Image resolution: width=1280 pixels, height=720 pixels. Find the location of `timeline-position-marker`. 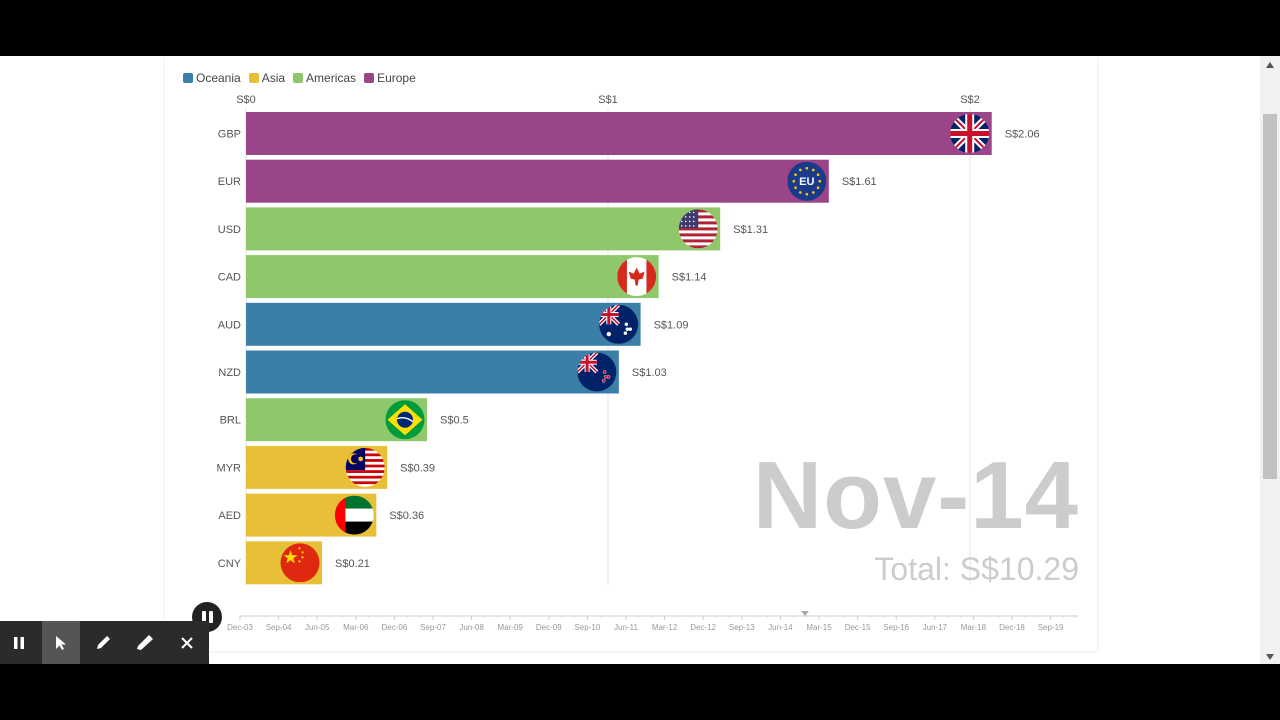

timeline-position-marker is located at coordinates (805, 613).